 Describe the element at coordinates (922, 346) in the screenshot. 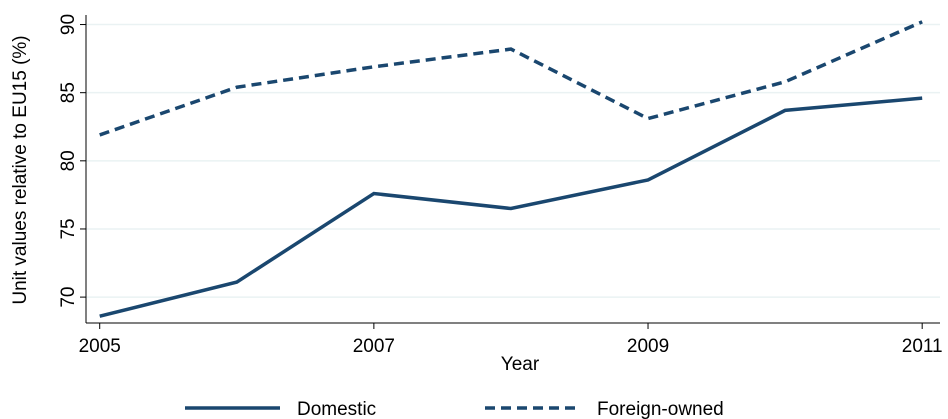

I see `x-tick-label: 2011` at that location.